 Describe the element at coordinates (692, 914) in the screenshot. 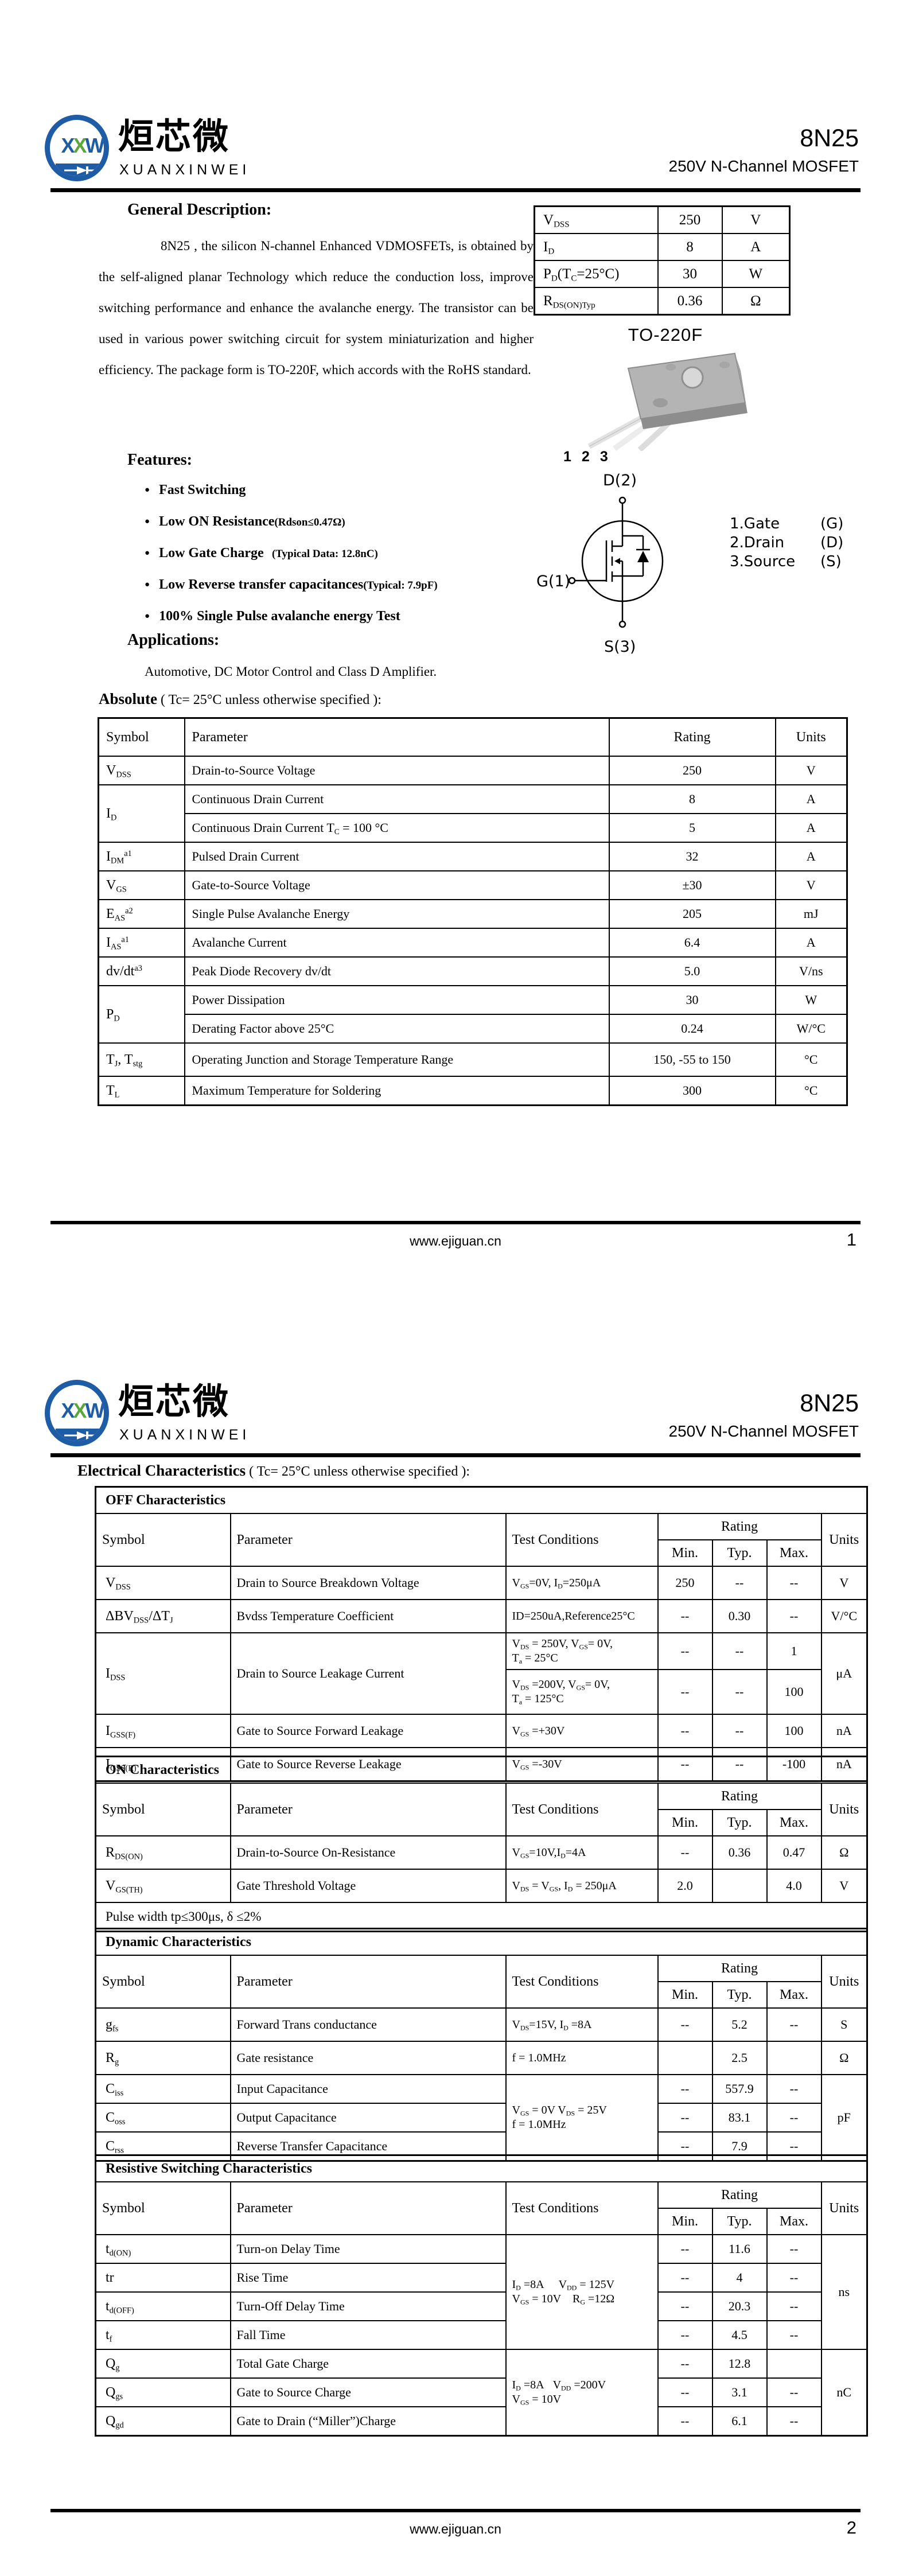

I see `cell-rating: 205` at that location.